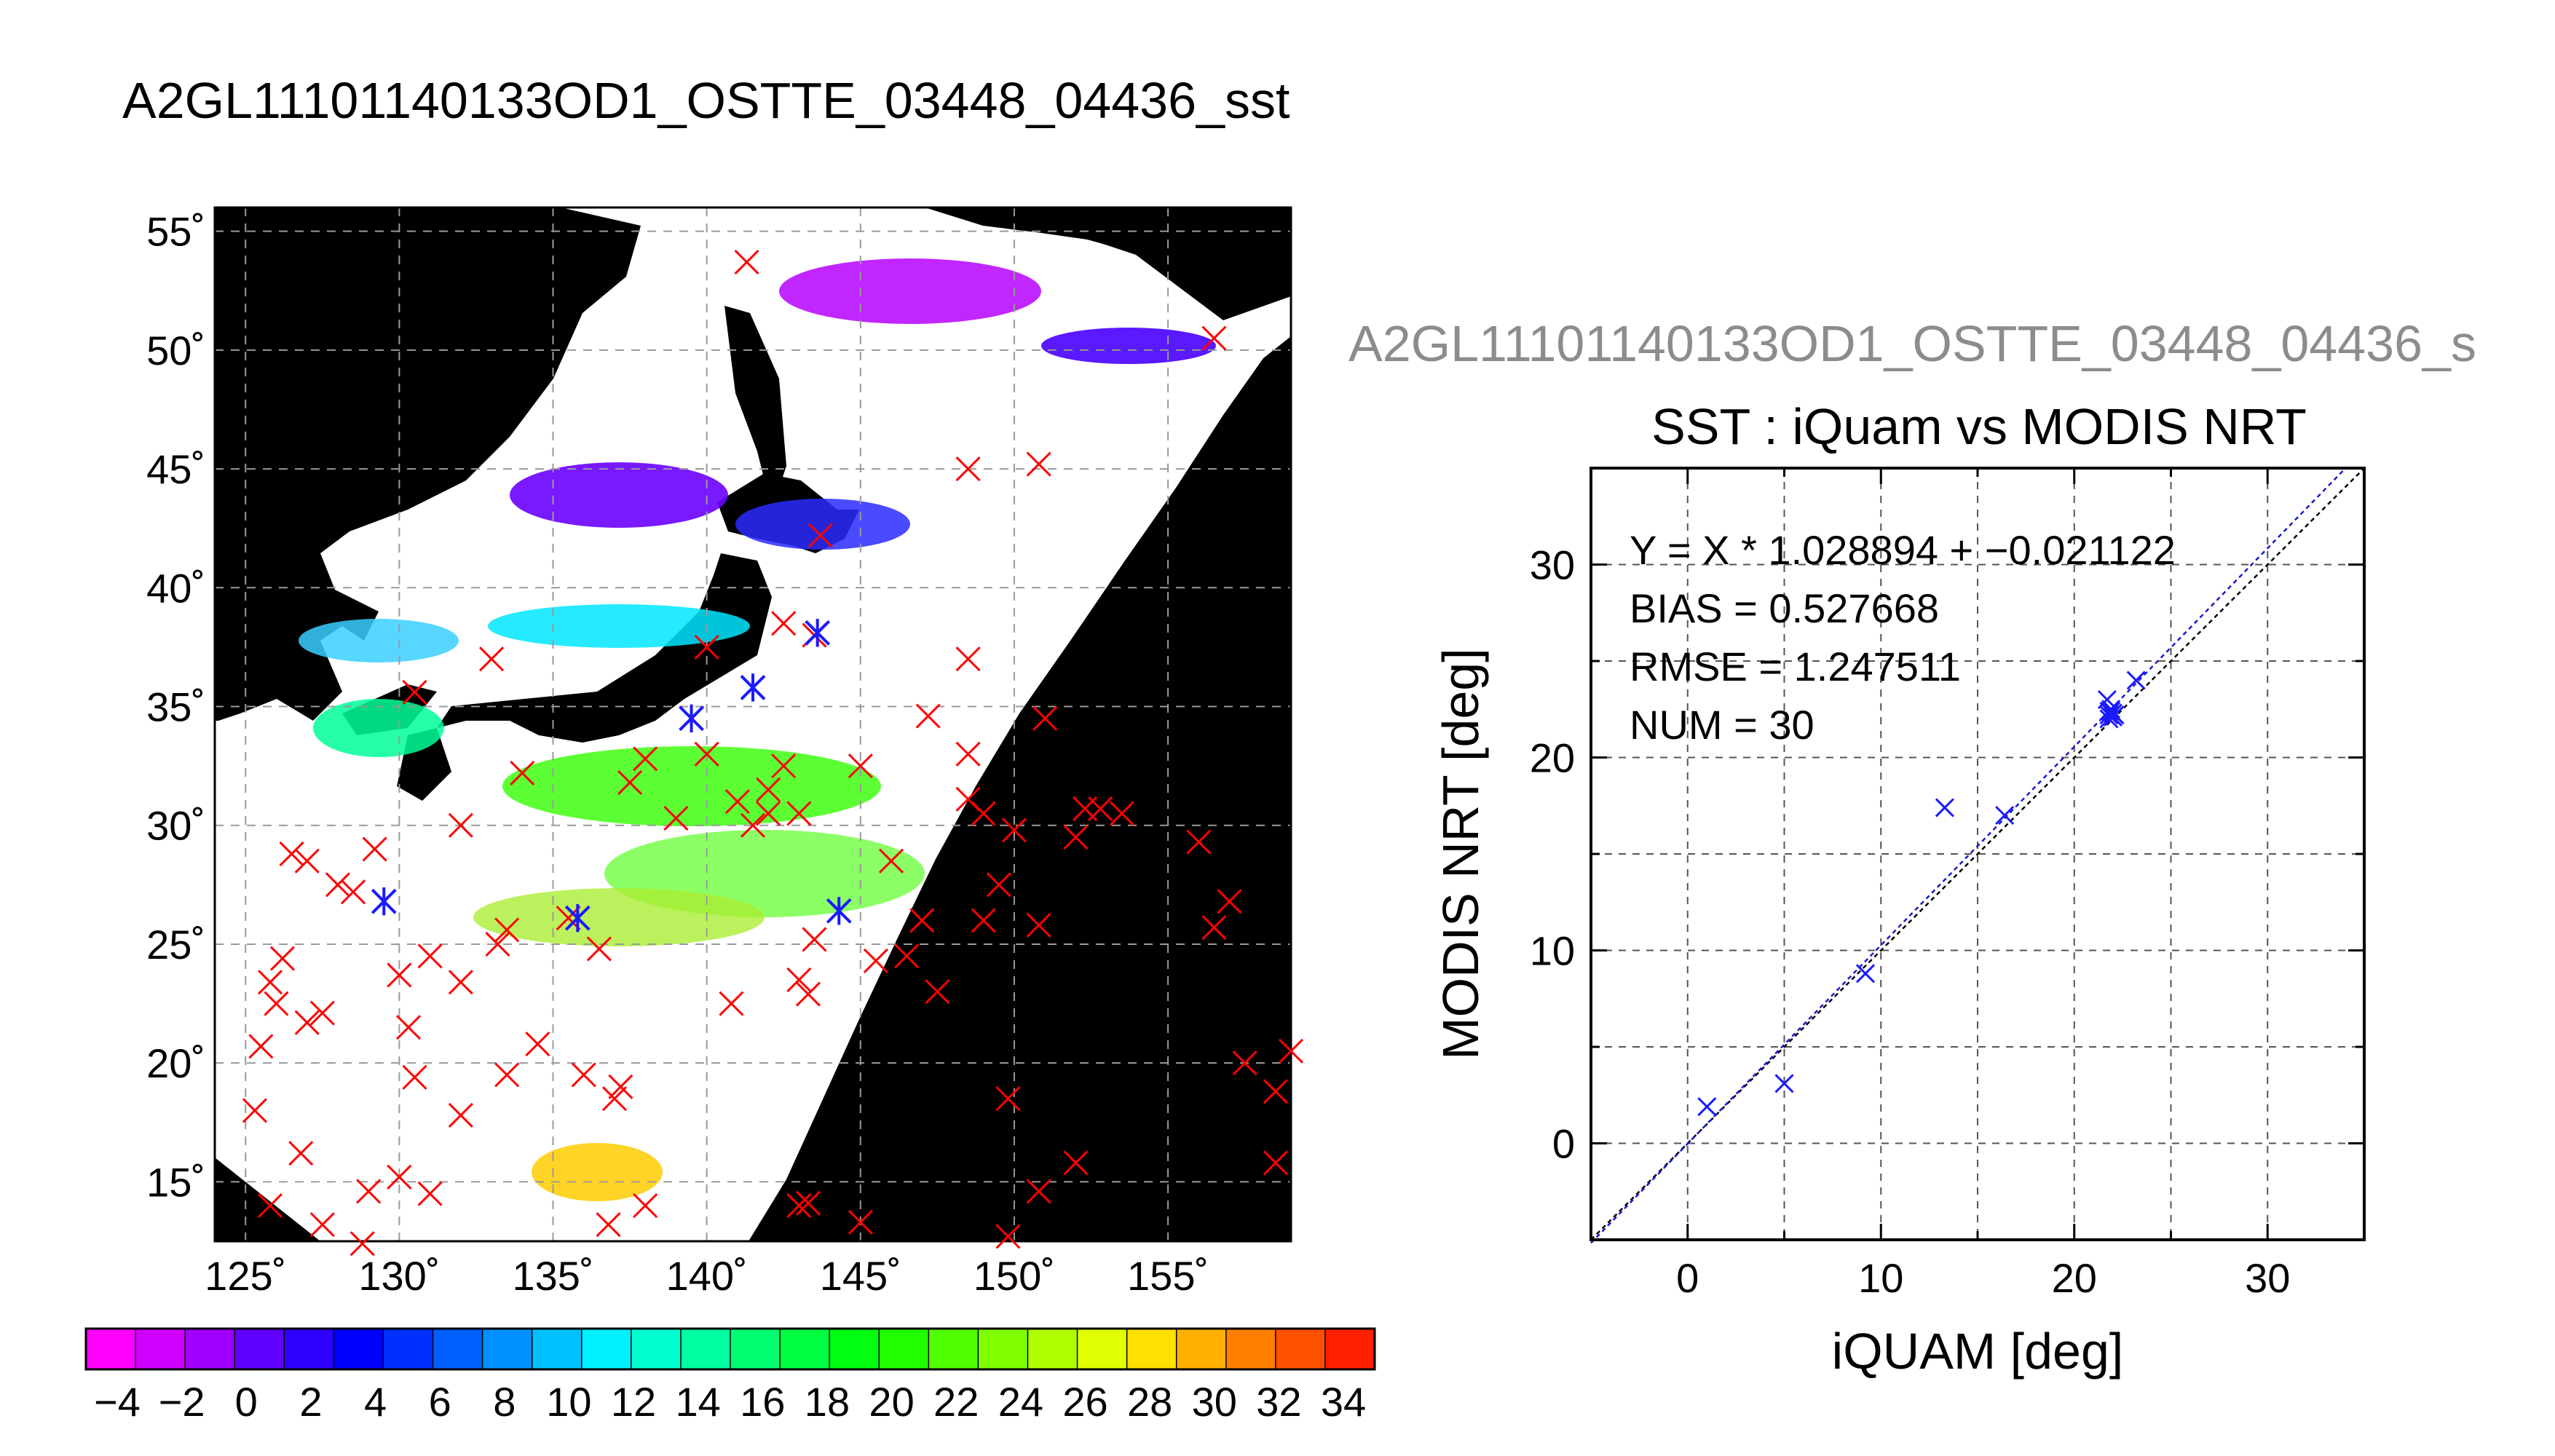 This screenshot has height=1456, width=2555. What do you see at coordinates (707, 1276) in the screenshot?
I see `map-lon-tick-labels: 125˚ 130˚ 135˚ 140˚ 145˚ 150˚ 155˚` at bounding box center [707, 1276].